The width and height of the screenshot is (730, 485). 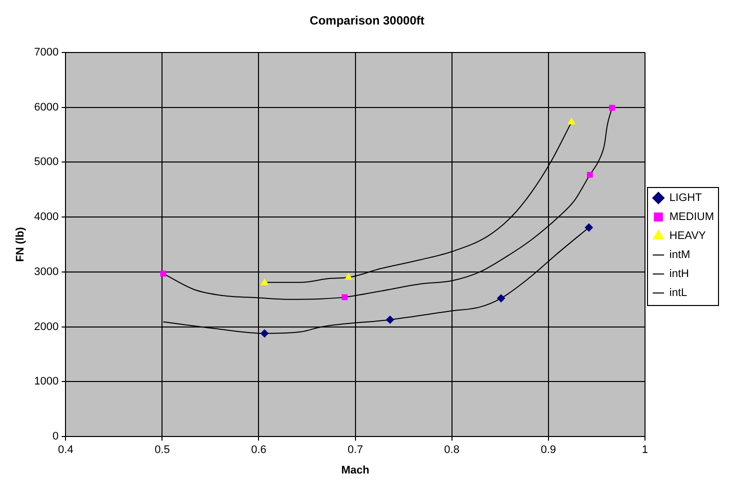 What do you see at coordinates (452, 450) in the screenshot?
I see `x-tick-label: 0.8` at bounding box center [452, 450].